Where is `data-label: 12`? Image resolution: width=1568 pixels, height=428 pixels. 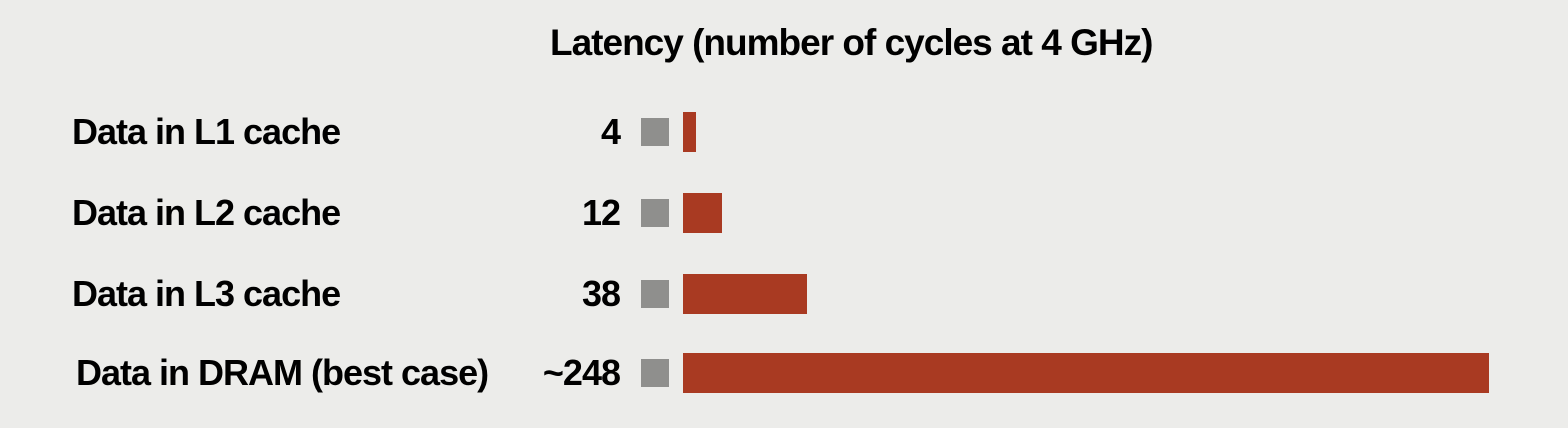
data-label: 12 is located at coordinates (601, 212).